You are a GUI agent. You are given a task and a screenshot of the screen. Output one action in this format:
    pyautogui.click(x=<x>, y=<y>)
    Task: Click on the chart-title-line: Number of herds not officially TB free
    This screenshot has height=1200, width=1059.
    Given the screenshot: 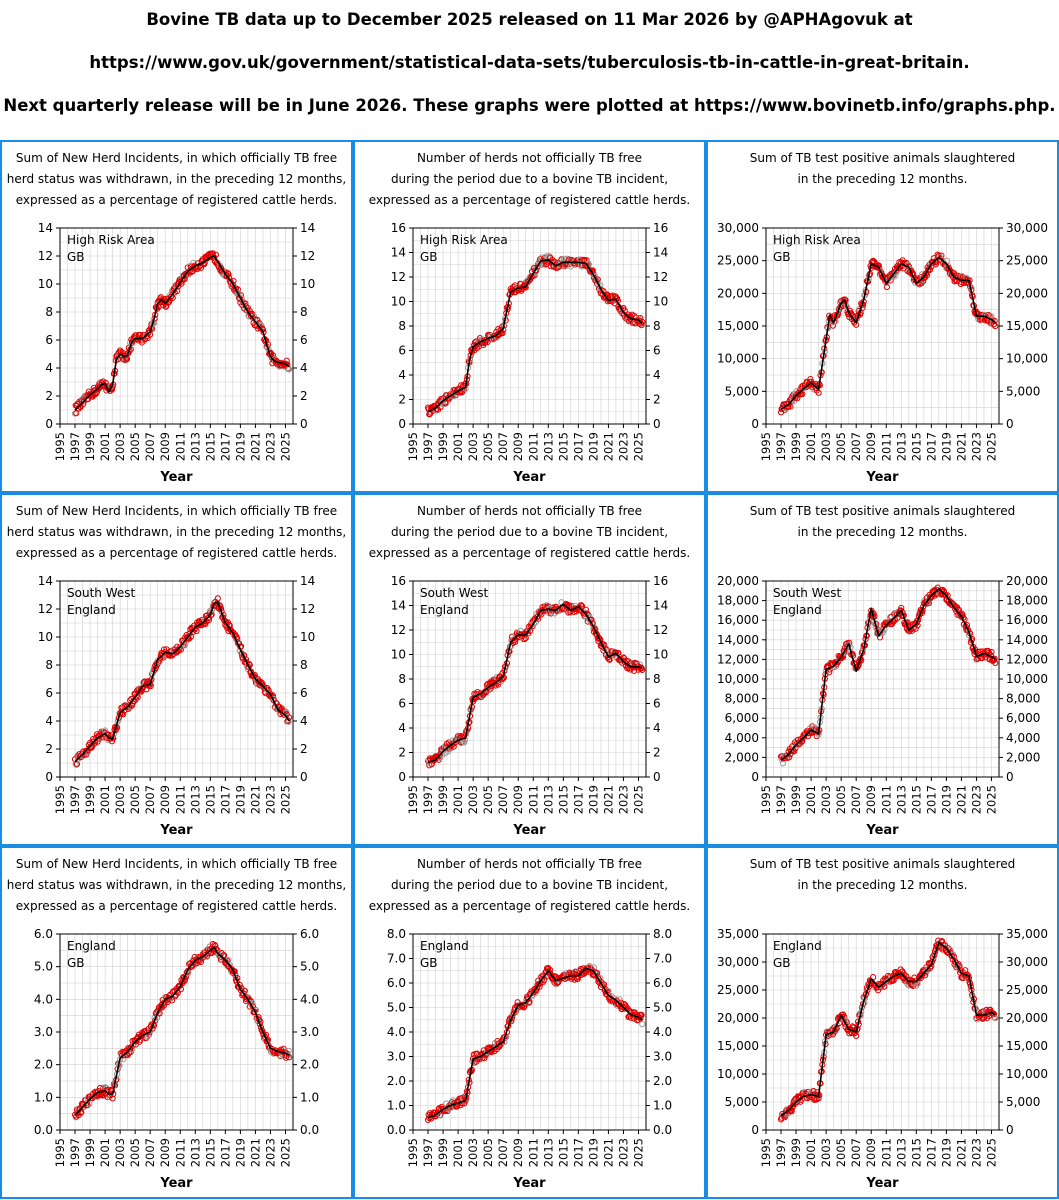 What is the action you would take?
    pyautogui.click(x=529, y=158)
    